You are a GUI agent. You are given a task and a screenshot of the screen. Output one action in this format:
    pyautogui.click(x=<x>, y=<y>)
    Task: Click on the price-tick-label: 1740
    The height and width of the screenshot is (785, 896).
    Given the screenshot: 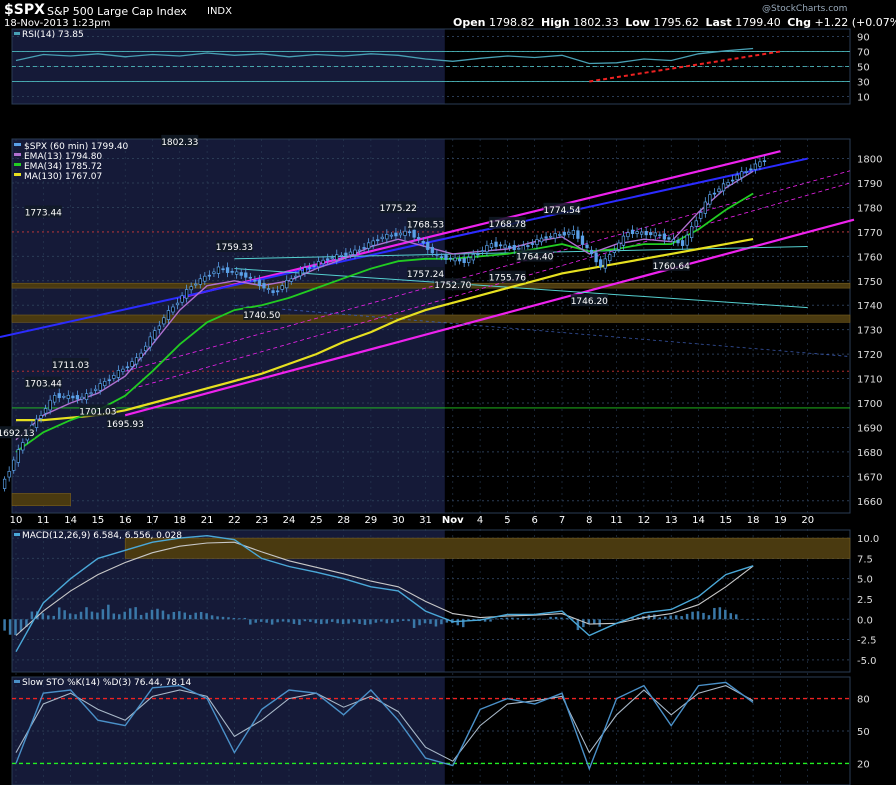 What is the action you would take?
    pyautogui.click(x=869, y=306)
    